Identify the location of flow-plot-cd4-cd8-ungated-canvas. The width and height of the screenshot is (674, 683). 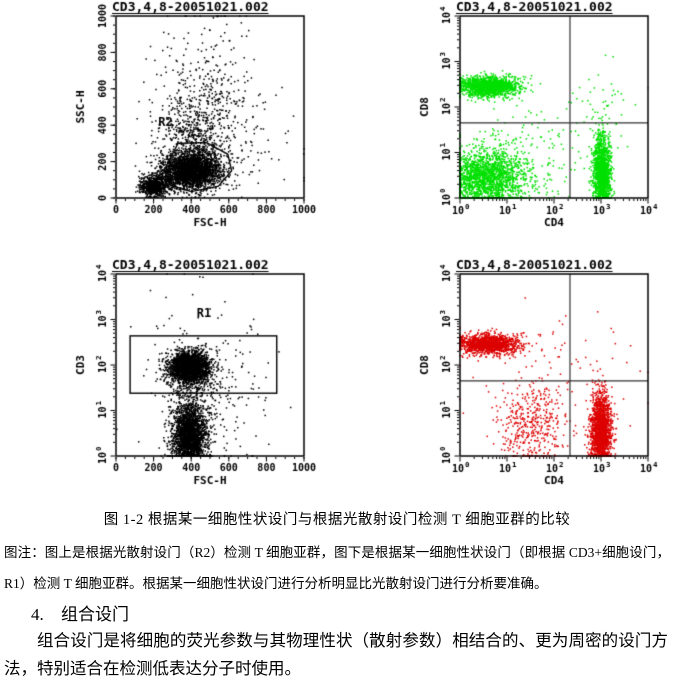
(546, 116).